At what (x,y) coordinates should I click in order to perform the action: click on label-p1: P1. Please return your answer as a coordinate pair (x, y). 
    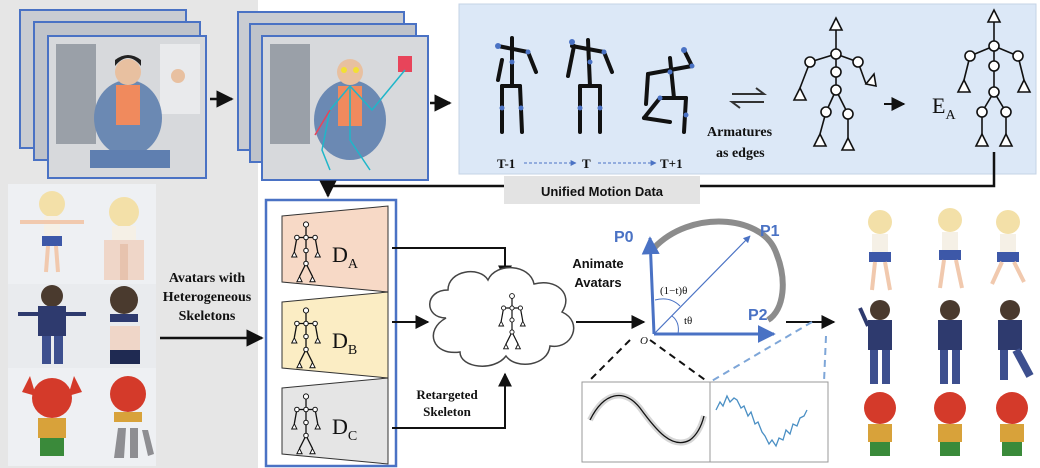
    Looking at the image, I should click on (770, 231).